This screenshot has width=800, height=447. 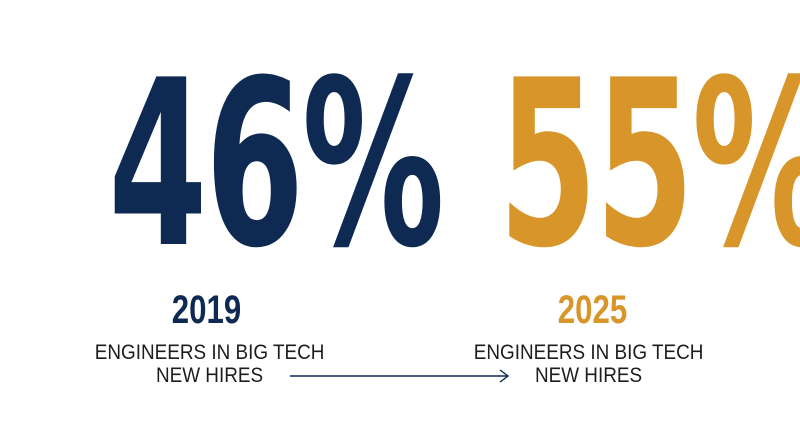 What do you see at coordinates (206, 310) in the screenshot?
I see `year-label: 2019` at bounding box center [206, 310].